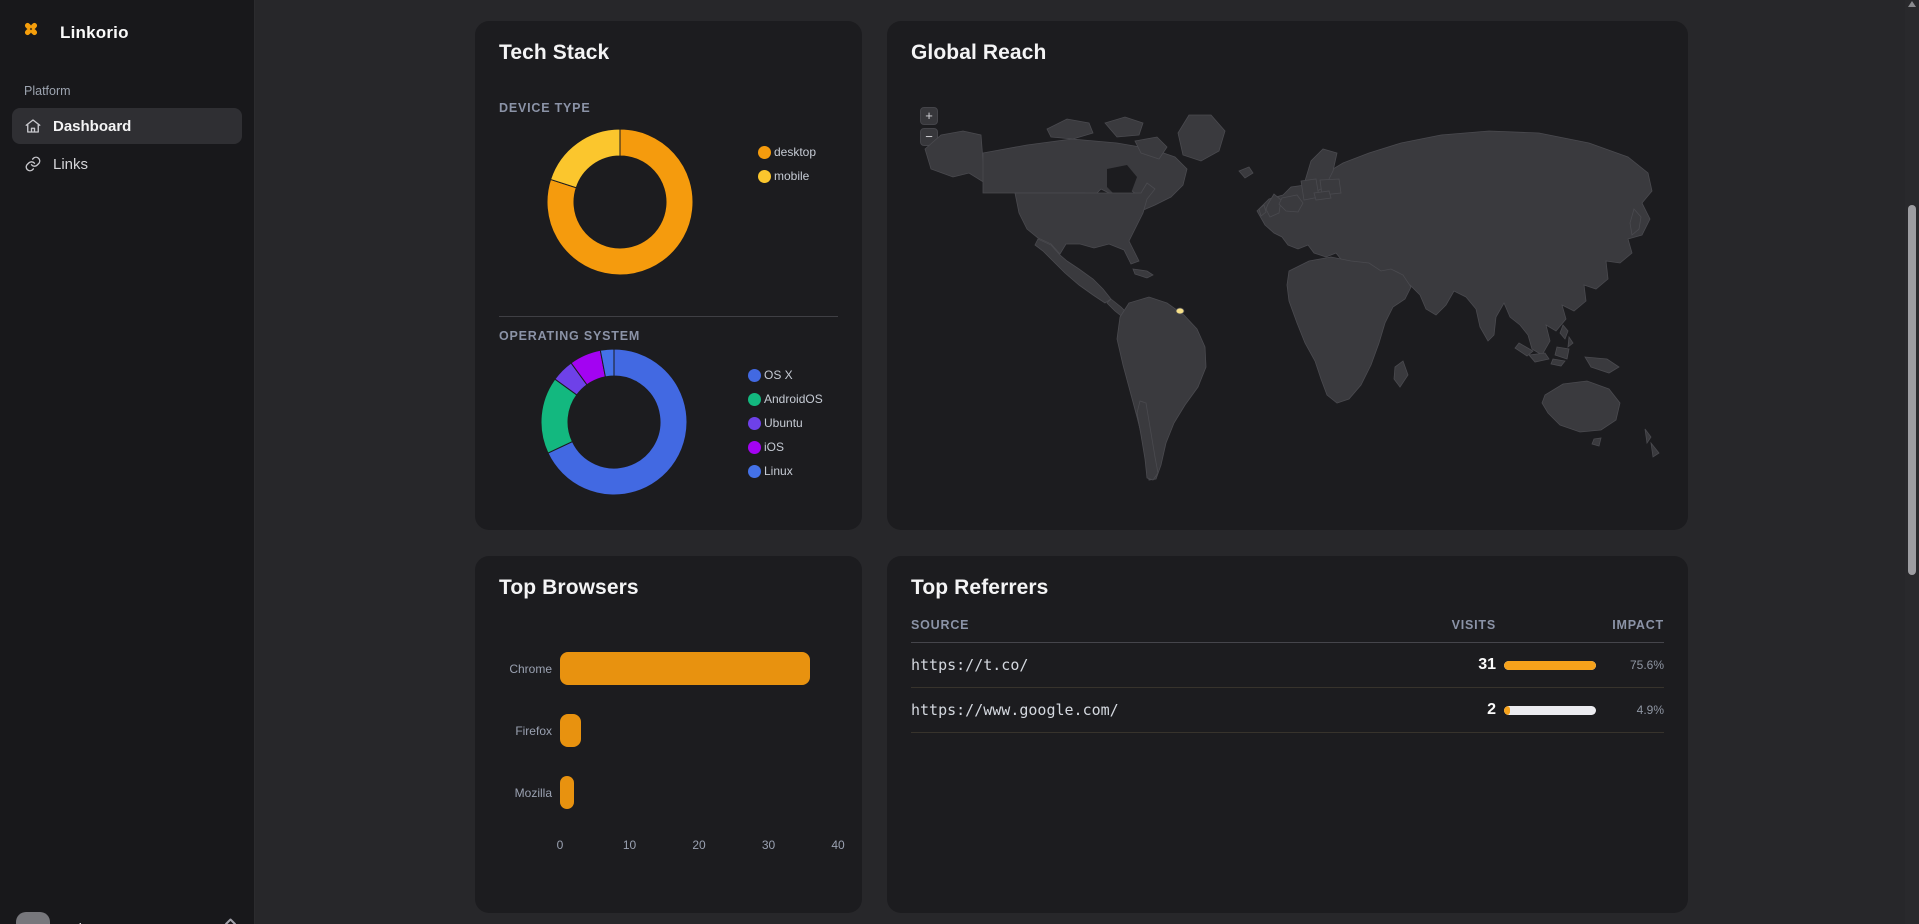 Image resolution: width=1919 pixels, height=924 pixels. Describe the element at coordinates (127, 164) in the screenshot. I see `sidebar-item-links: Links` at that location.